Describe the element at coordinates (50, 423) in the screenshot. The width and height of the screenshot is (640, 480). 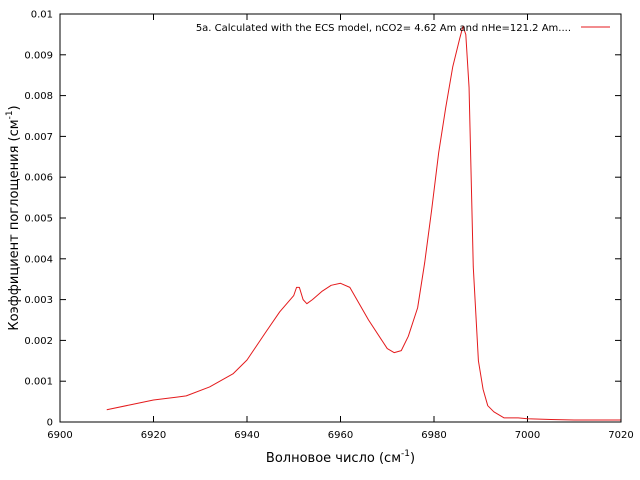
I see `y-tick-label: 0` at that location.